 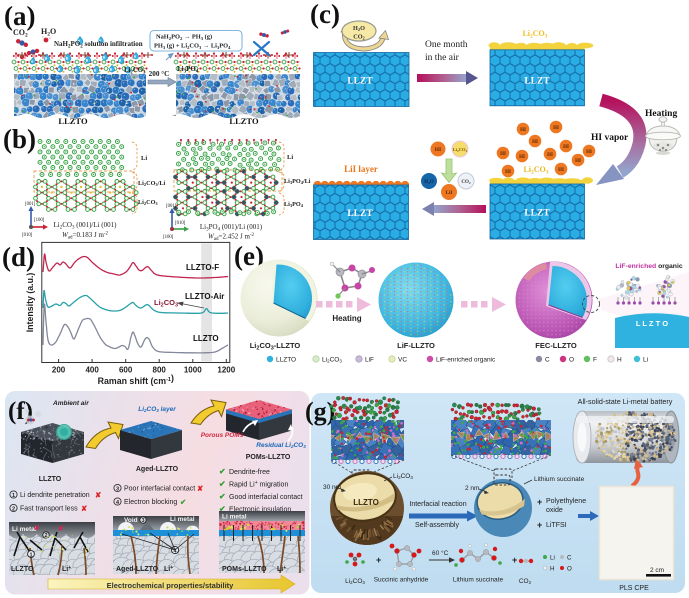 What do you see at coordinates (369, 360) in the screenshot?
I see `svg-text: LiF` at bounding box center [369, 360].